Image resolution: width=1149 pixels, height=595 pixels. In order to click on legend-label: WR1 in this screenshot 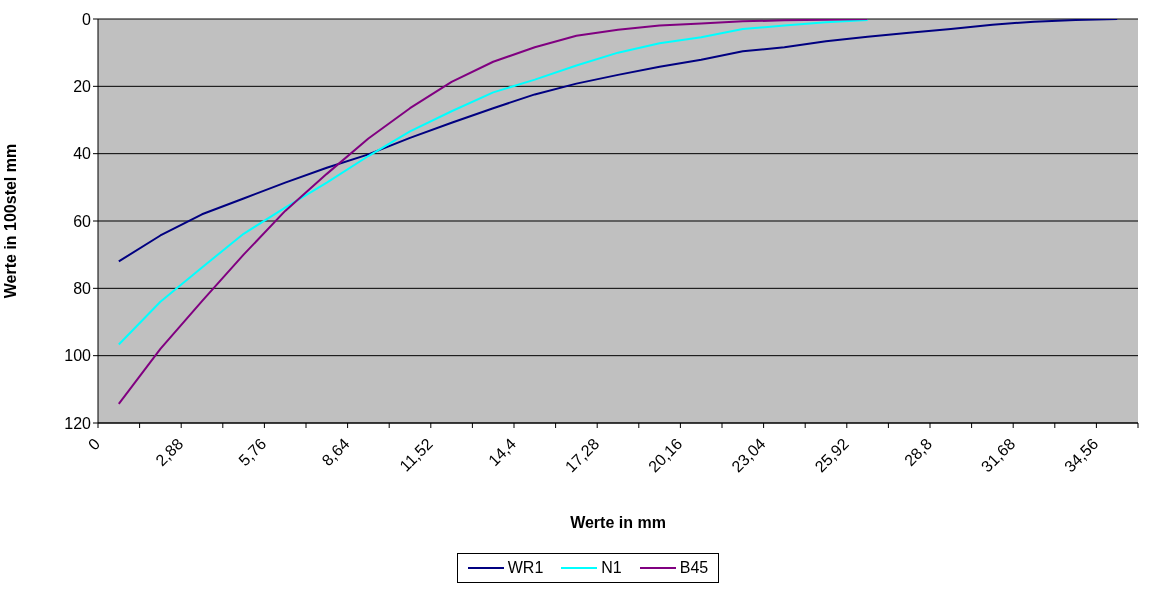, I will do `click(525, 568)`.